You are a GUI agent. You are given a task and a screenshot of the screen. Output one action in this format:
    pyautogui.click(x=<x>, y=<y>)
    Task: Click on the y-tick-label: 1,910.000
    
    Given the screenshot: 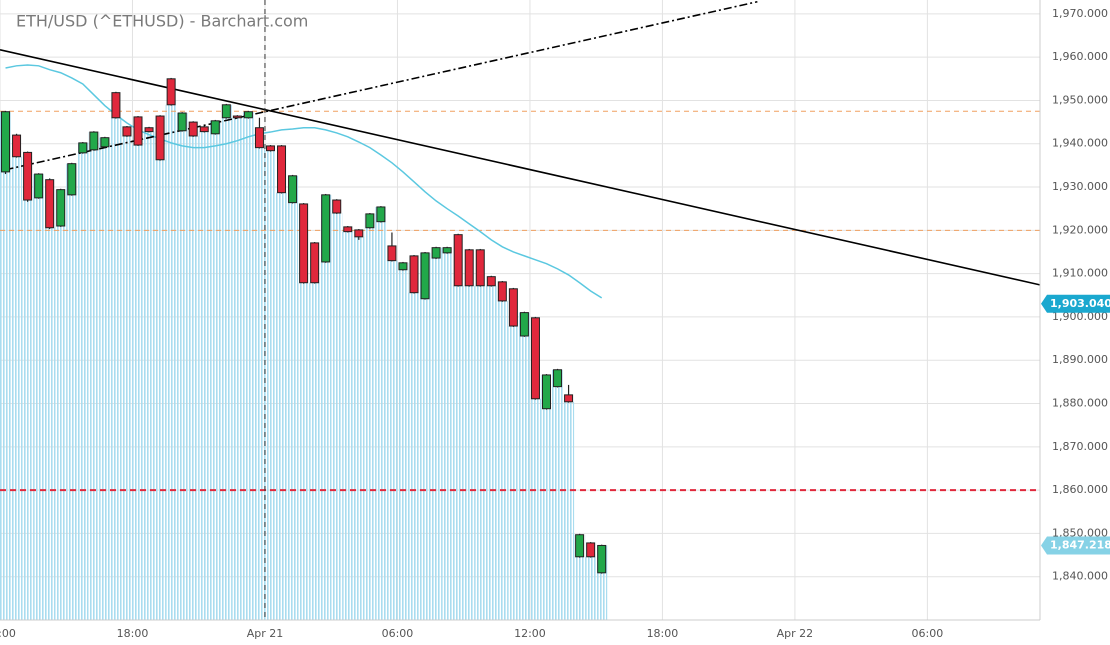 What is the action you would take?
    pyautogui.click(x=1080, y=273)
    